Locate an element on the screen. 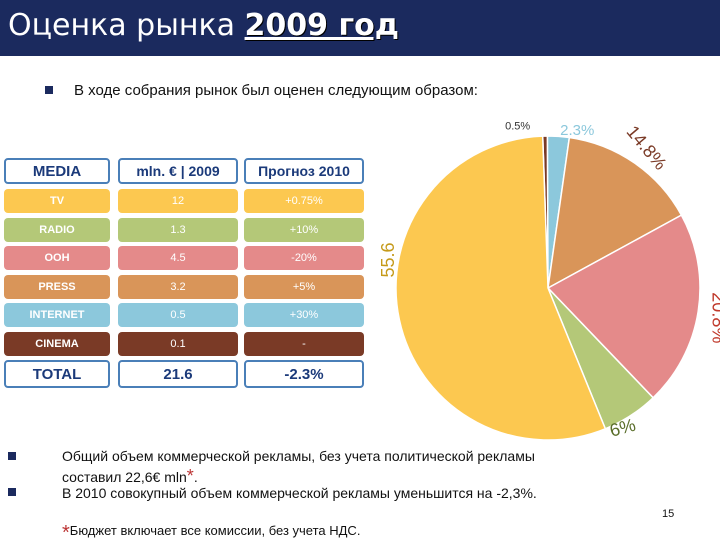  pie-label-0: 0.5% is located at coordinates (517, 127).